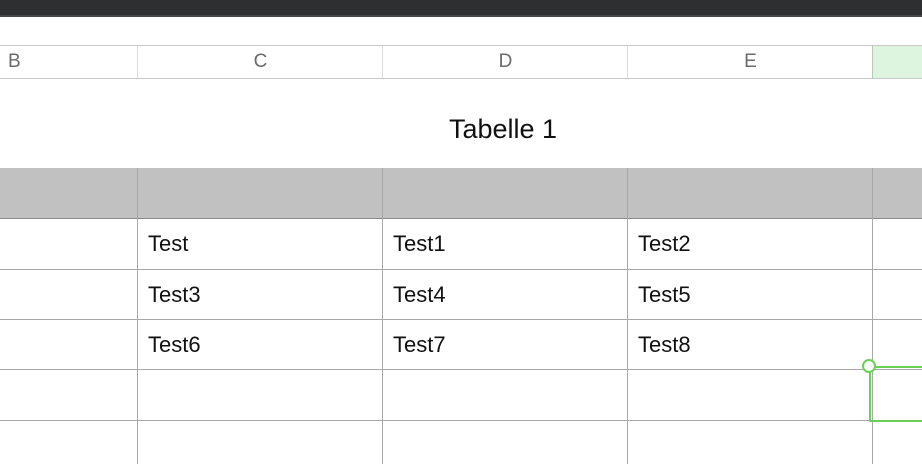 This screenshot has height=464, width=922. I want to click on column-header-d: D, so click(505, 62).